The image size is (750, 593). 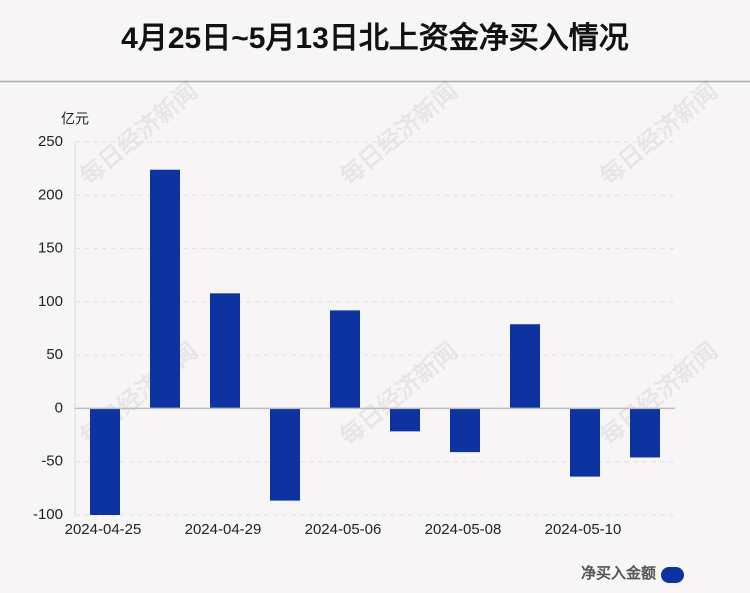 I want to click on x-tick-label: 2024-04-29, so click(x=223, y=529).